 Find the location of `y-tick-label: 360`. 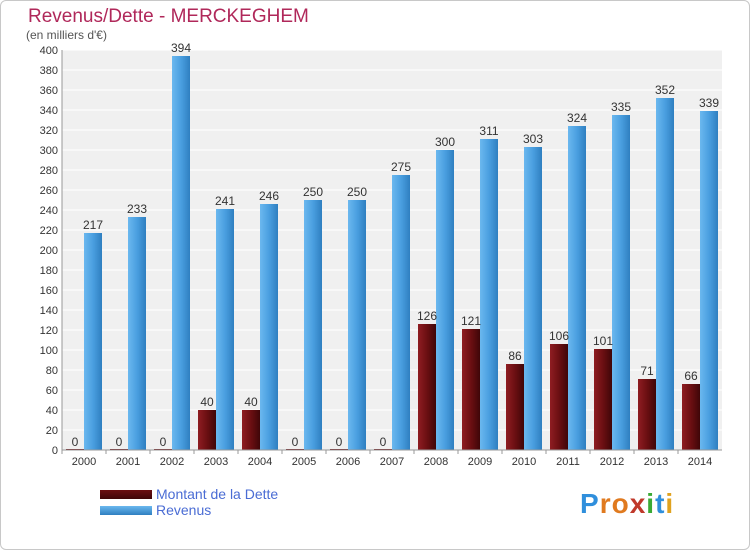

y-tick-label: 360 is located at coordinates (49, 91).